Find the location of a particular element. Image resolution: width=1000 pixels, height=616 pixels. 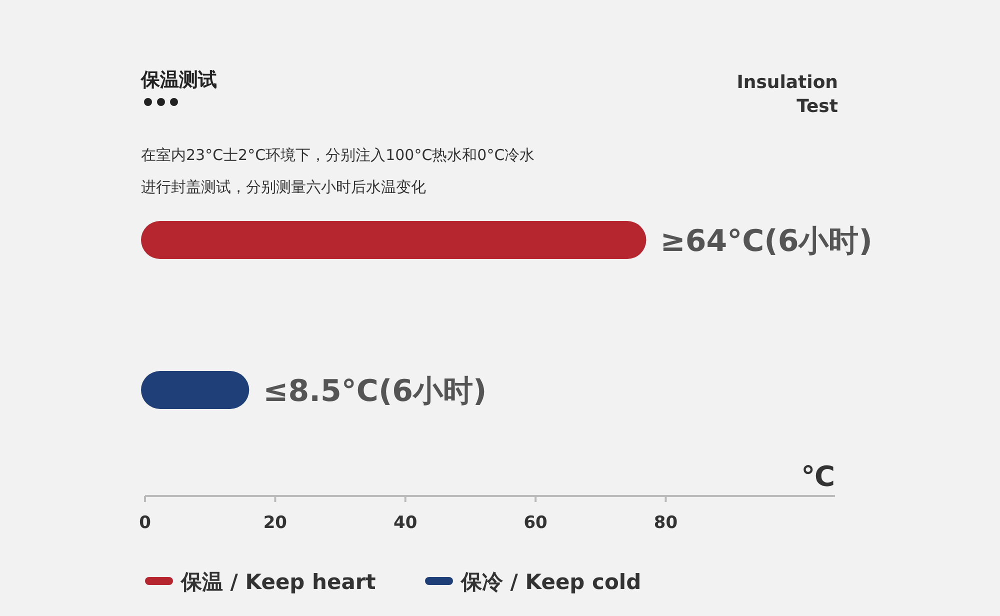

x-tick-label: 80 is located at coordinates (666, 523).